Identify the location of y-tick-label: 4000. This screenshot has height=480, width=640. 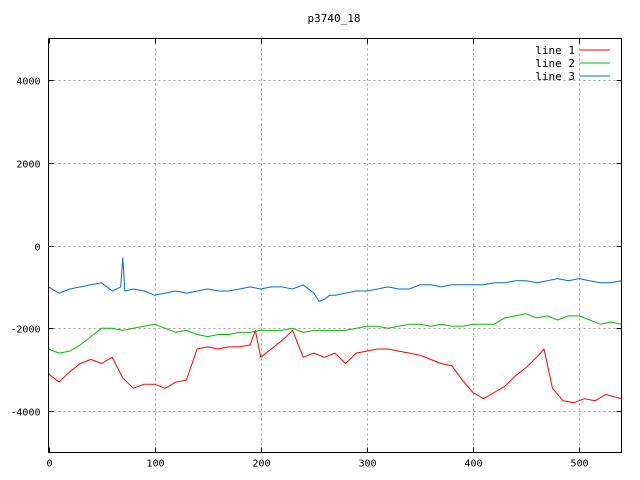
(28, 82).